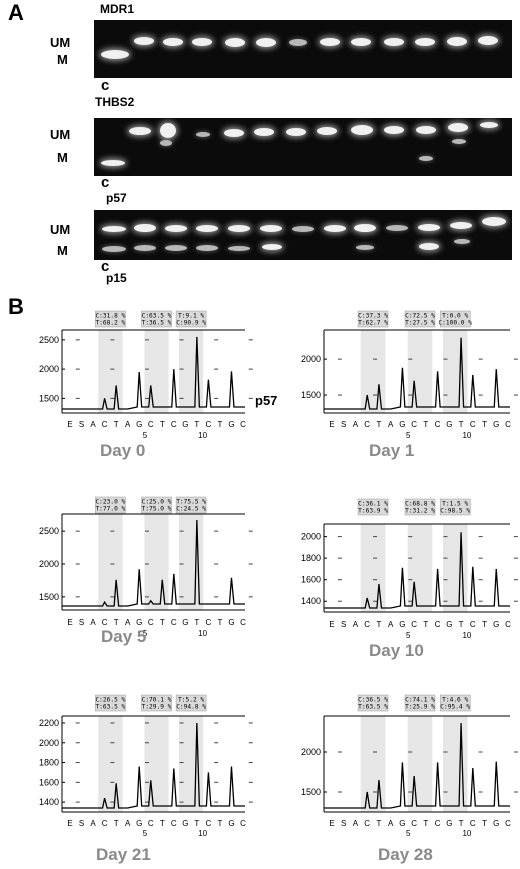 The image size is (520, 869). What do you see at coordinates (49, 723) in the screenshot?
I see `y-tick-label: 2200` at bounding box center [49, 723].